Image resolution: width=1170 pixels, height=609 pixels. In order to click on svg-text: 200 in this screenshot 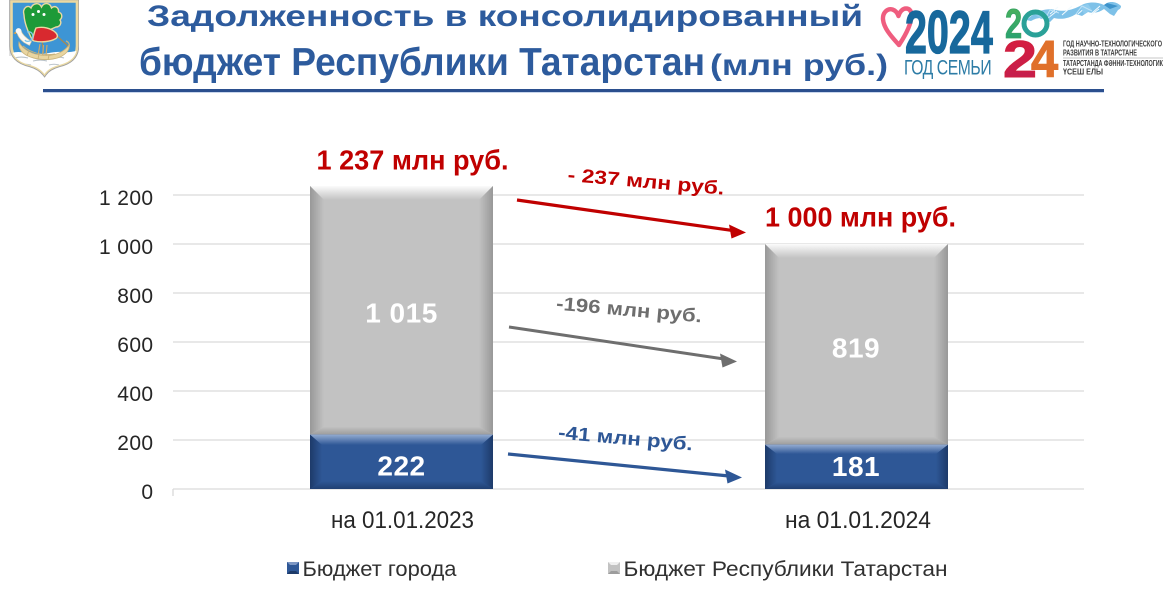, I will do `click(135, 443)`.